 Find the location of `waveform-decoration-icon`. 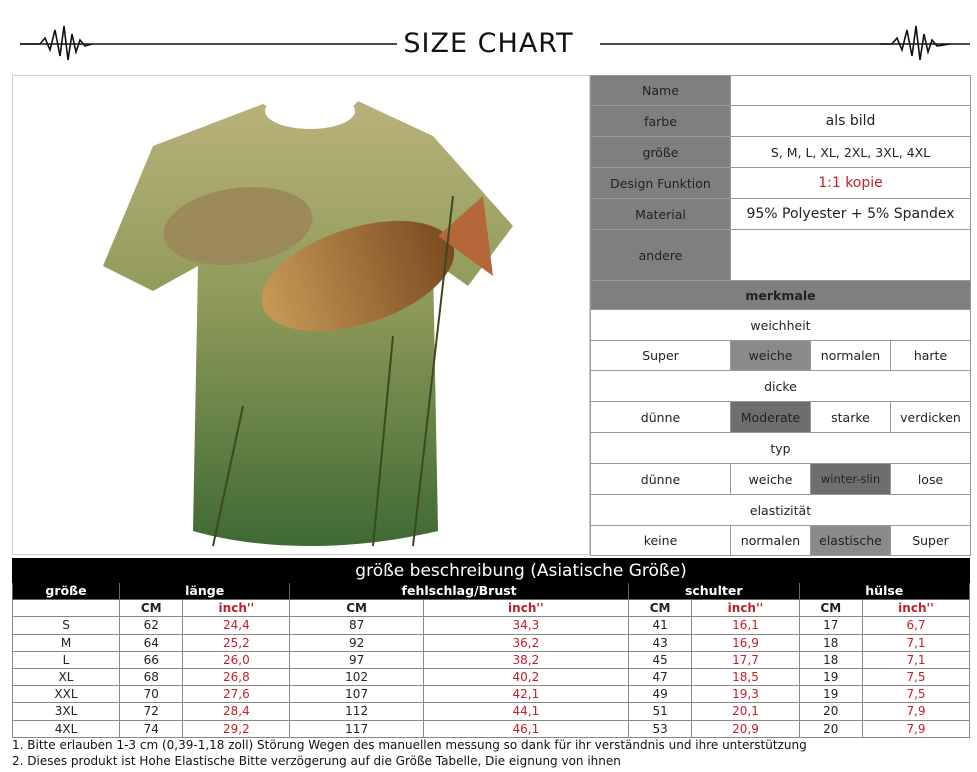

waveform-decoration-icon is located at coordinates (495, 43).